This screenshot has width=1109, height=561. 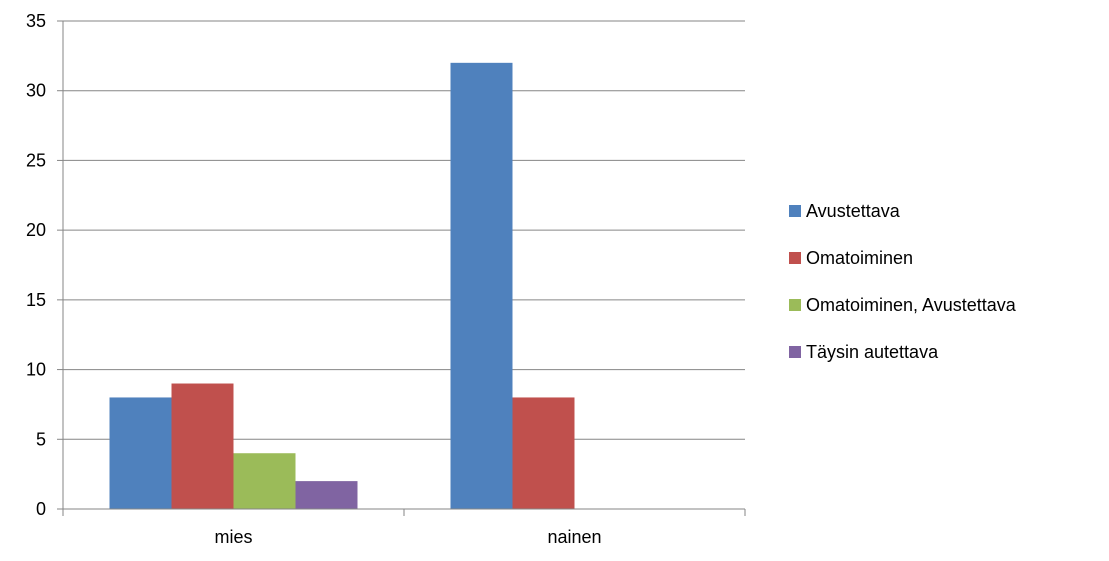 What do you see at coordinates (36, 370) in the screenshot?
I see `y-tick-label: 10` at bounding box center [36, 370].